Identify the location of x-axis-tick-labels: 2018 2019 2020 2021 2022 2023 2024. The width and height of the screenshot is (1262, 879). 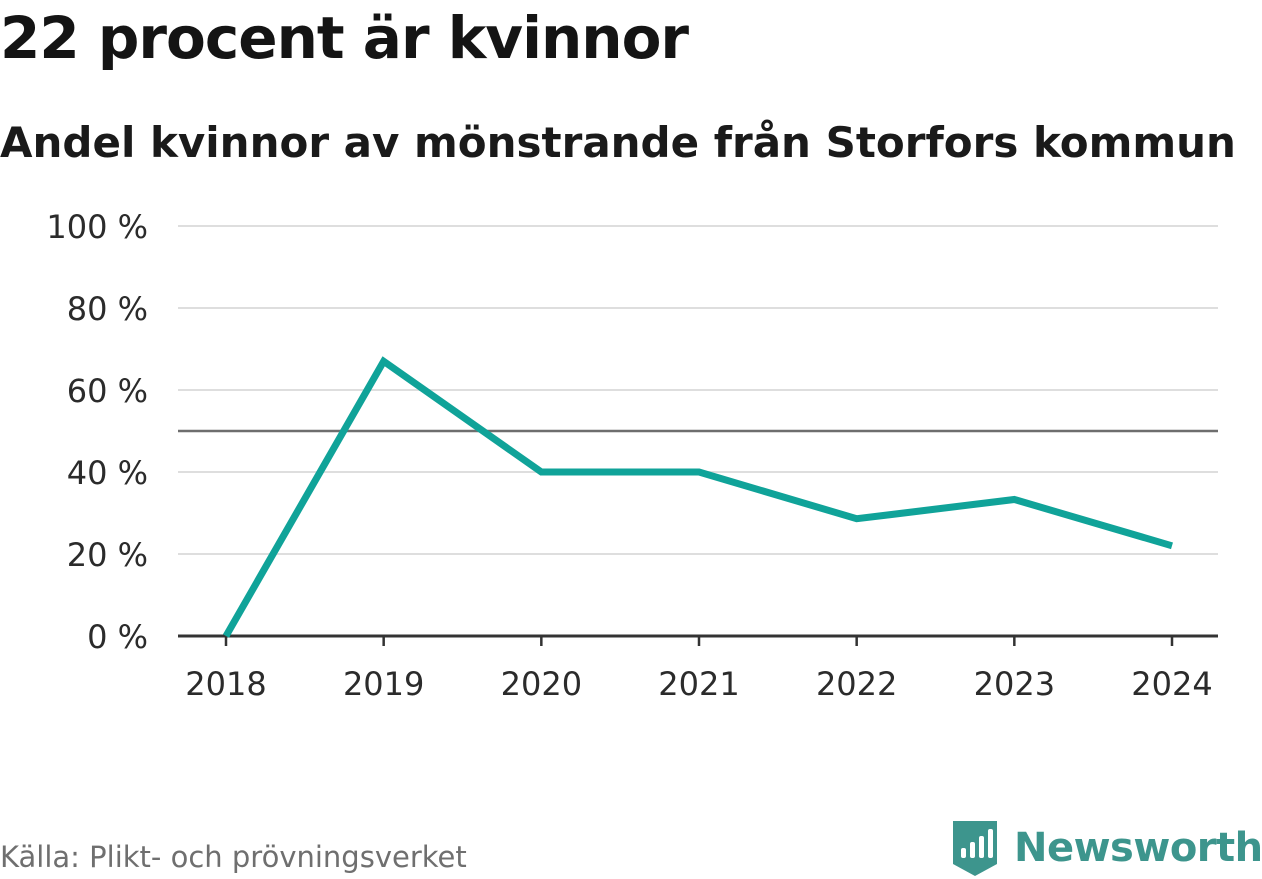
(698, 684).